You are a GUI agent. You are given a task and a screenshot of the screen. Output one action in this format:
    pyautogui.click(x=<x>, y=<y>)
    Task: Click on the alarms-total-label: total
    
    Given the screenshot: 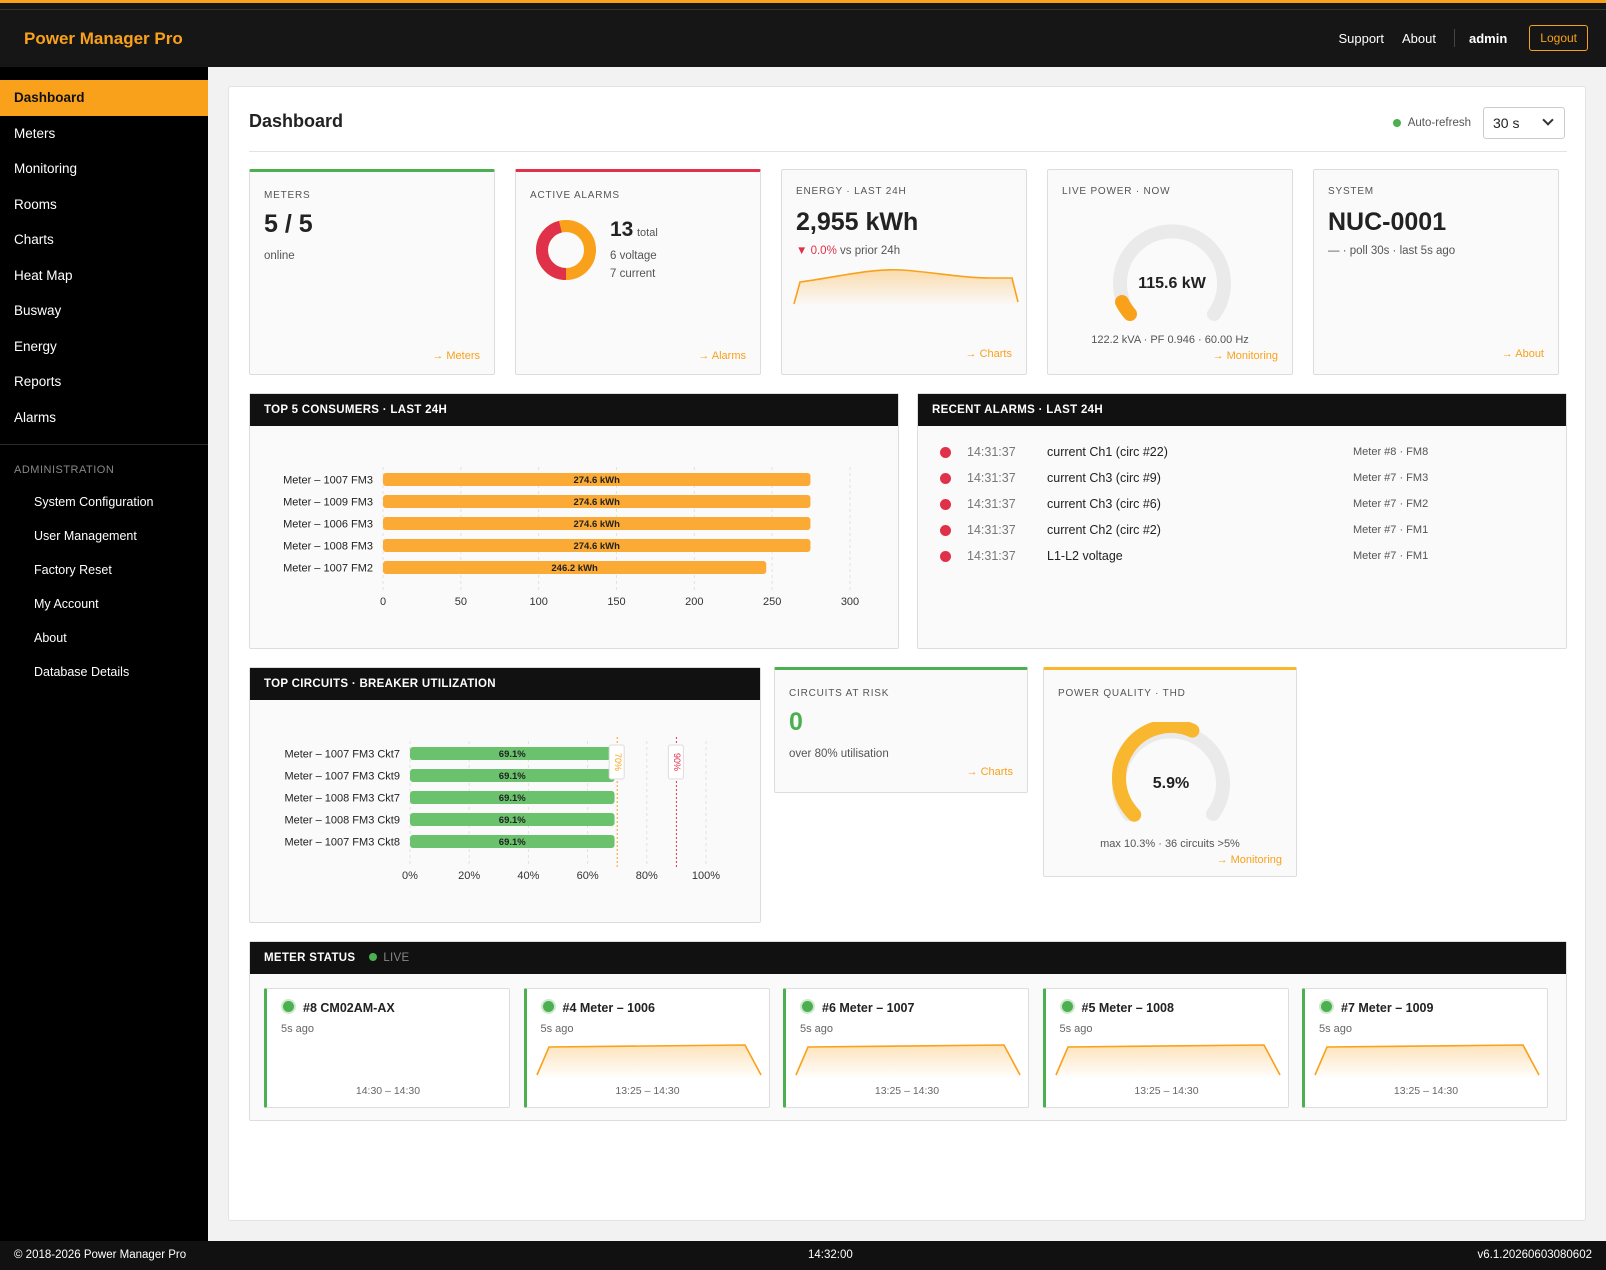 What is the action you would take?
    pyautogui.click(x=647, y=233)
    